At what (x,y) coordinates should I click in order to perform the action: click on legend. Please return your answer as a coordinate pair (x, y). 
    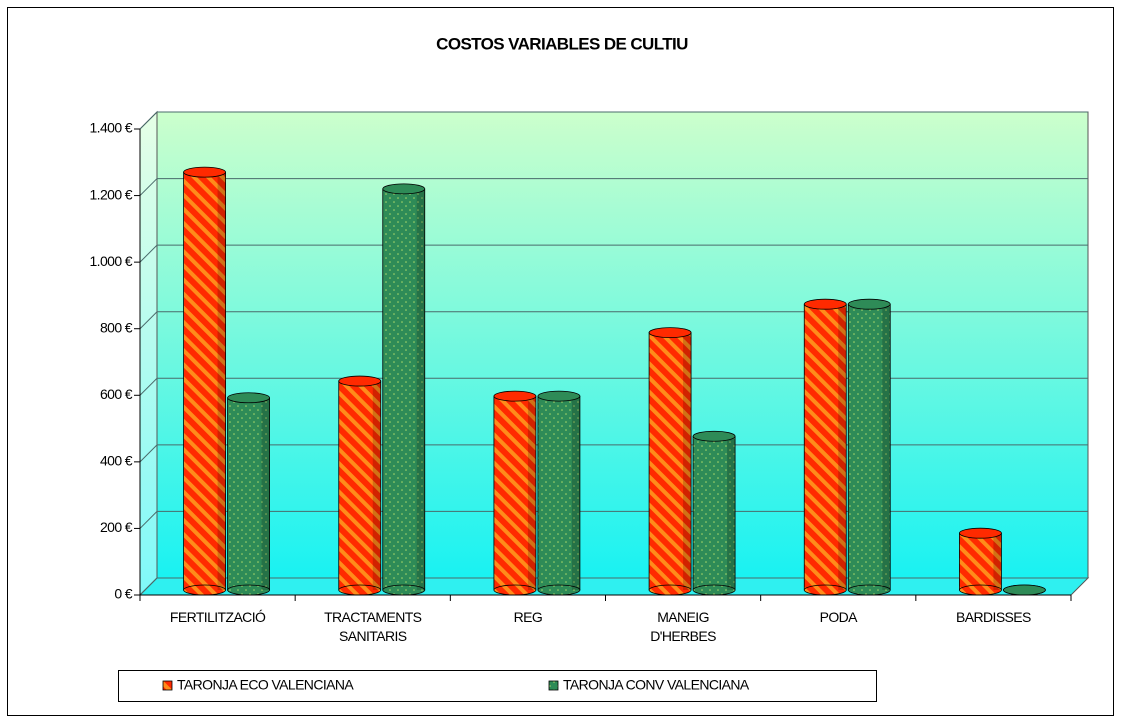
    Looking at the image, I should click on (497, 686).